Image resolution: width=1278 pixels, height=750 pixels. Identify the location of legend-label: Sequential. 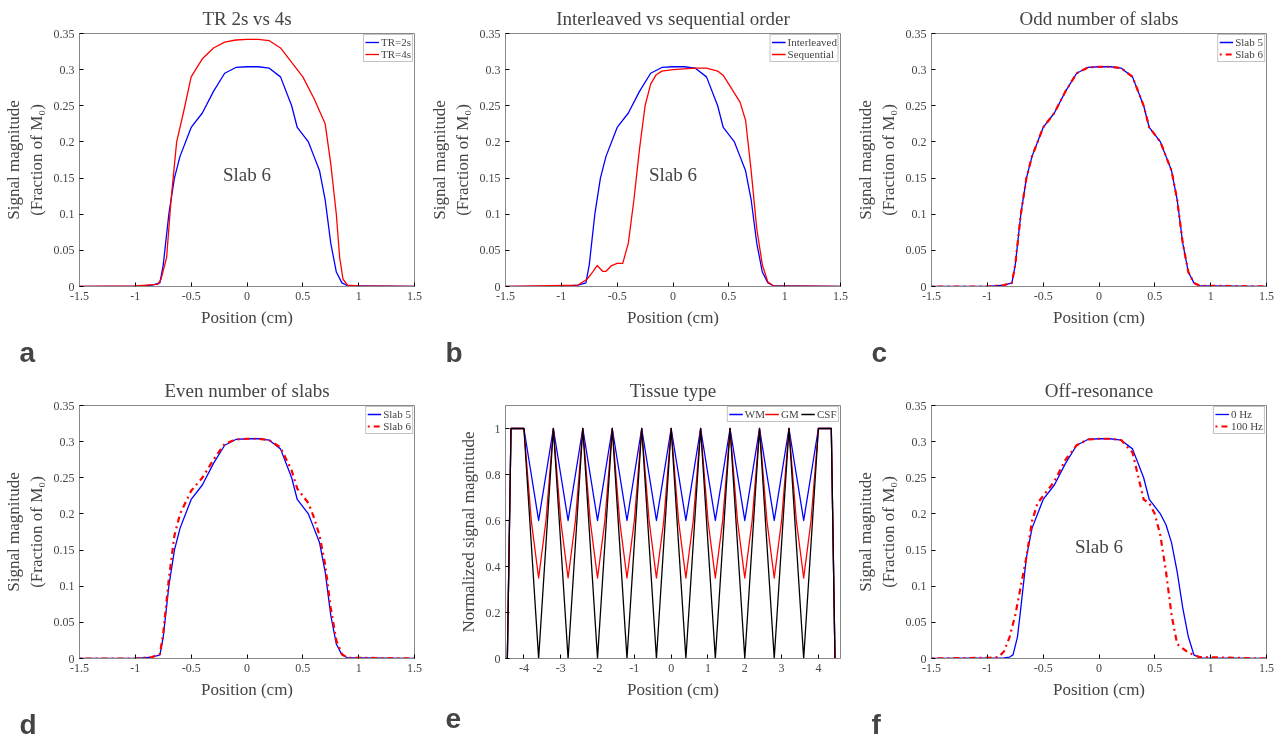
(810, 54).